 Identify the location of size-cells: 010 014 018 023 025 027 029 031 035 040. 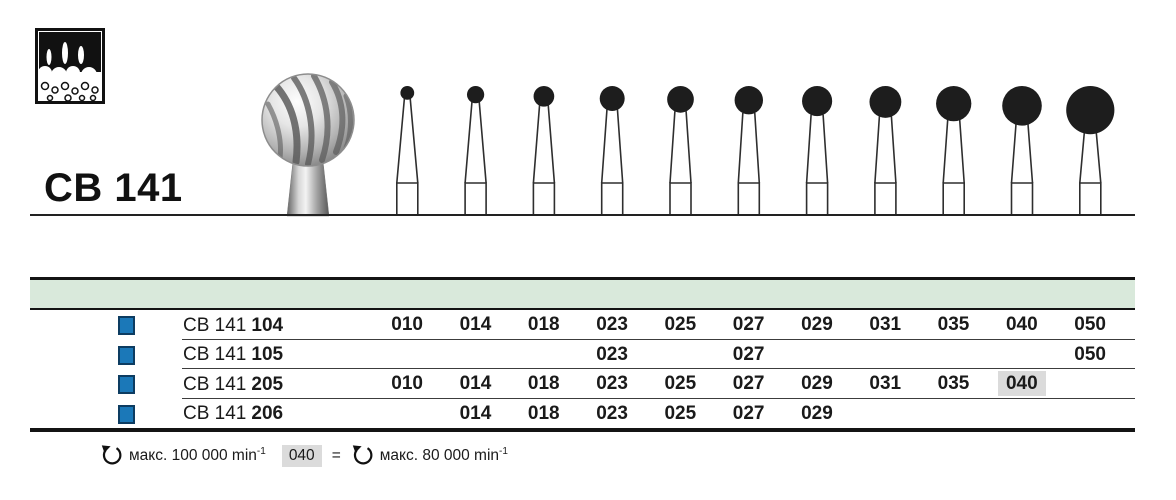
(748, 384).